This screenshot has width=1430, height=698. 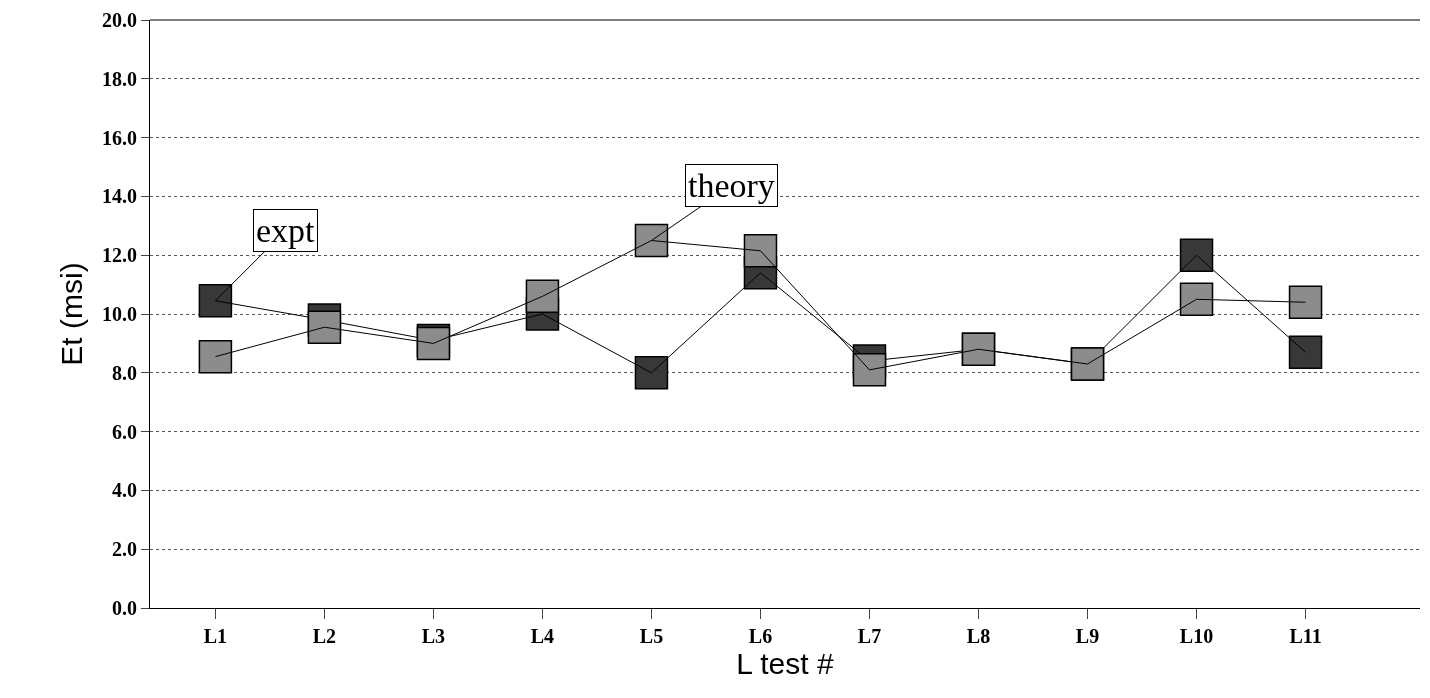 I want to click on x-tick-label: L3, so click(x=433, y=636).